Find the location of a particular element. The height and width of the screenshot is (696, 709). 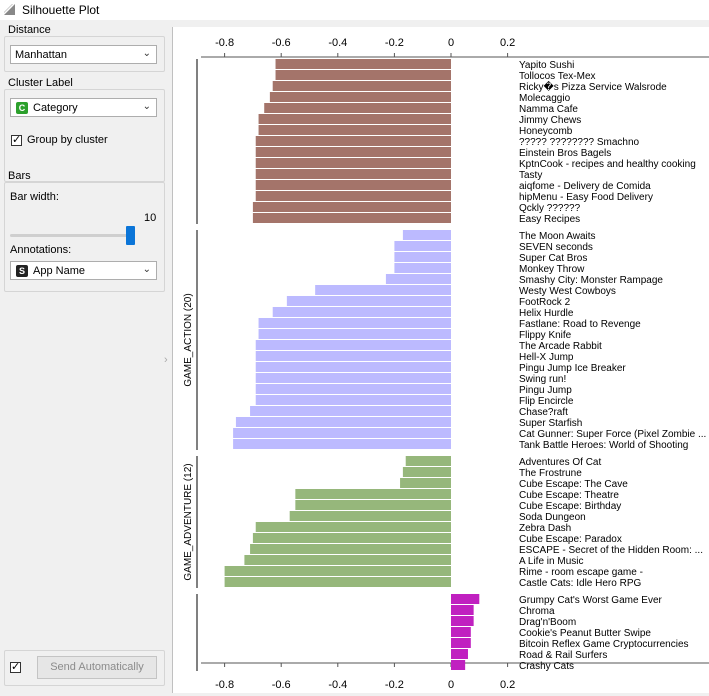

bar-label: Bitcoin Reflex Game Cryptocurrencies is located at coordinates (604, 644).